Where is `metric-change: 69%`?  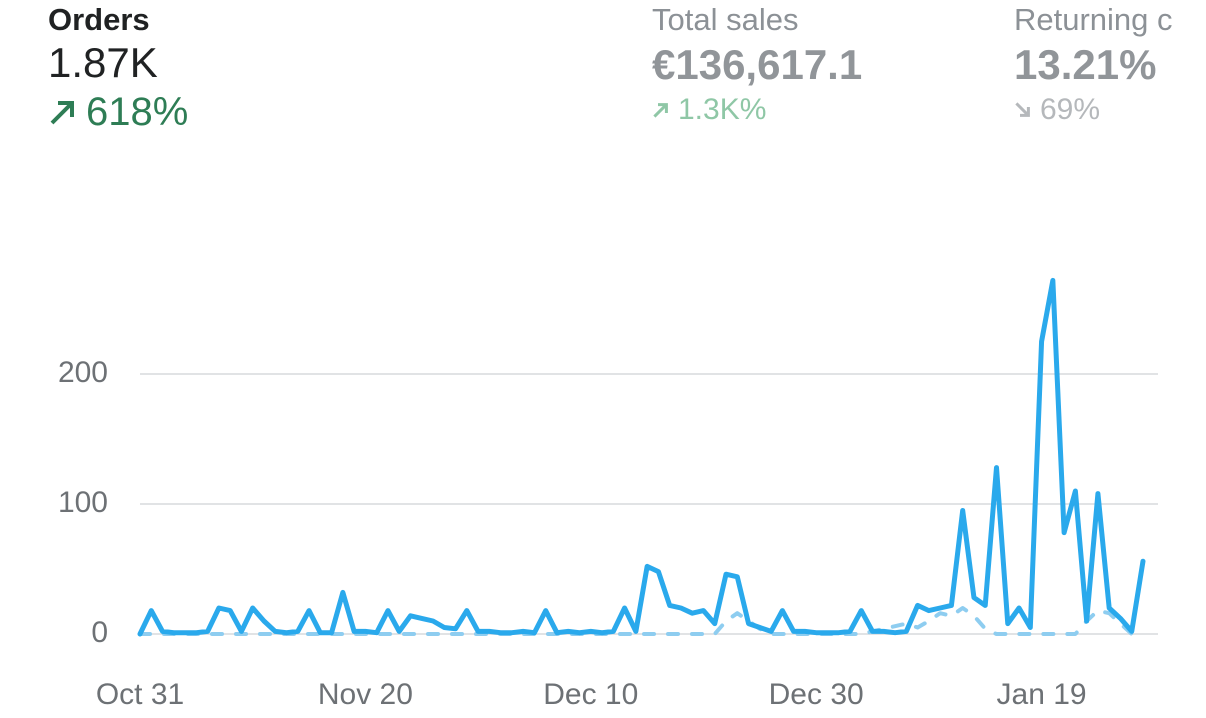 metric-change: 69% is located at coordinates (1093, 110).